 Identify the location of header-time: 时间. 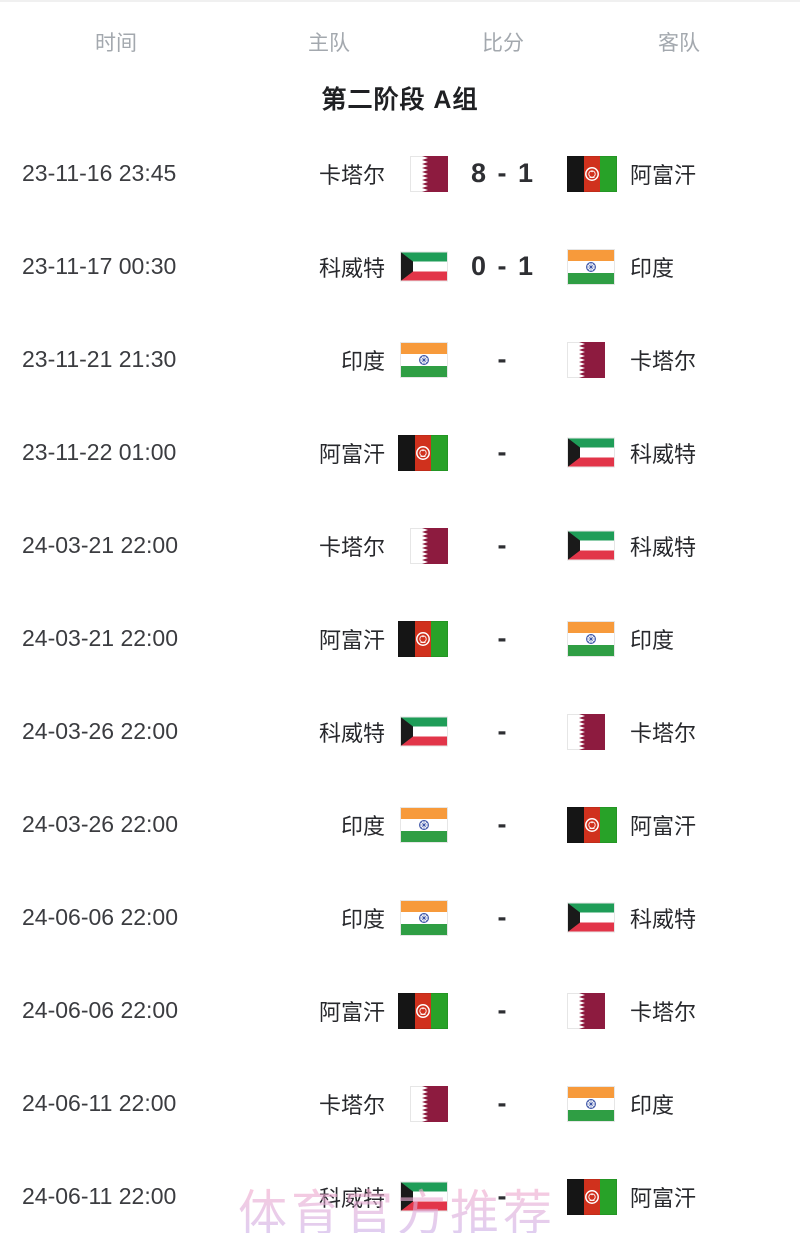
(116, 43).